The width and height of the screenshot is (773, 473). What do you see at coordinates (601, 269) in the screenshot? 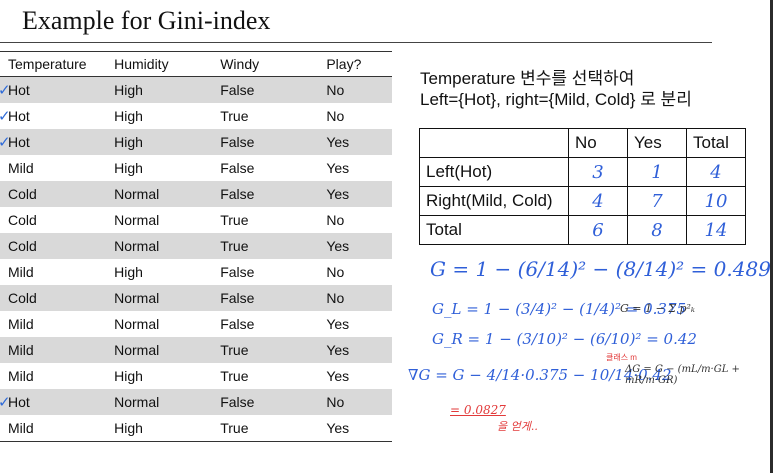
I see `gini-total-formula: G = 1 − (6/14)² − (8/14)² = 0.4898` at bounding box center [601, 269].